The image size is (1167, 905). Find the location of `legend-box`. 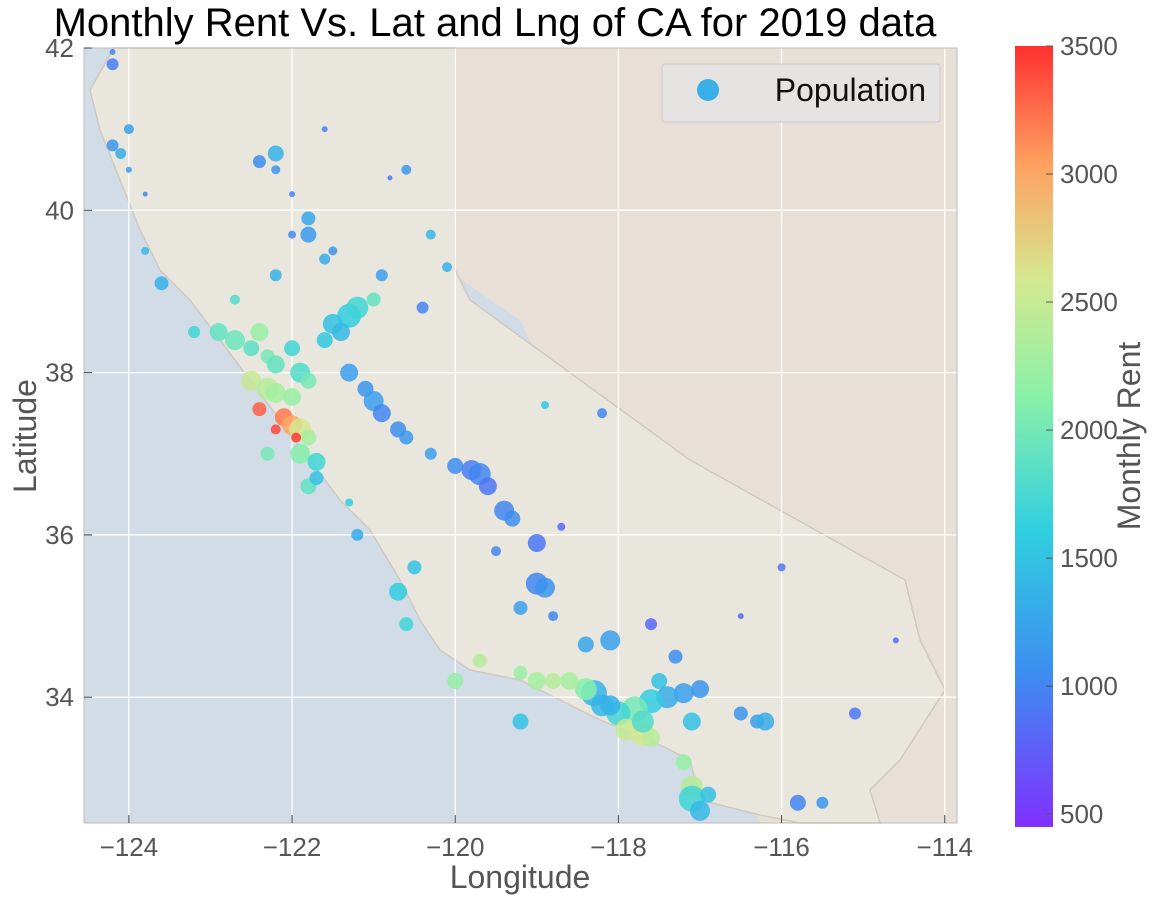

legend-box is located at coordinates (801, 93).